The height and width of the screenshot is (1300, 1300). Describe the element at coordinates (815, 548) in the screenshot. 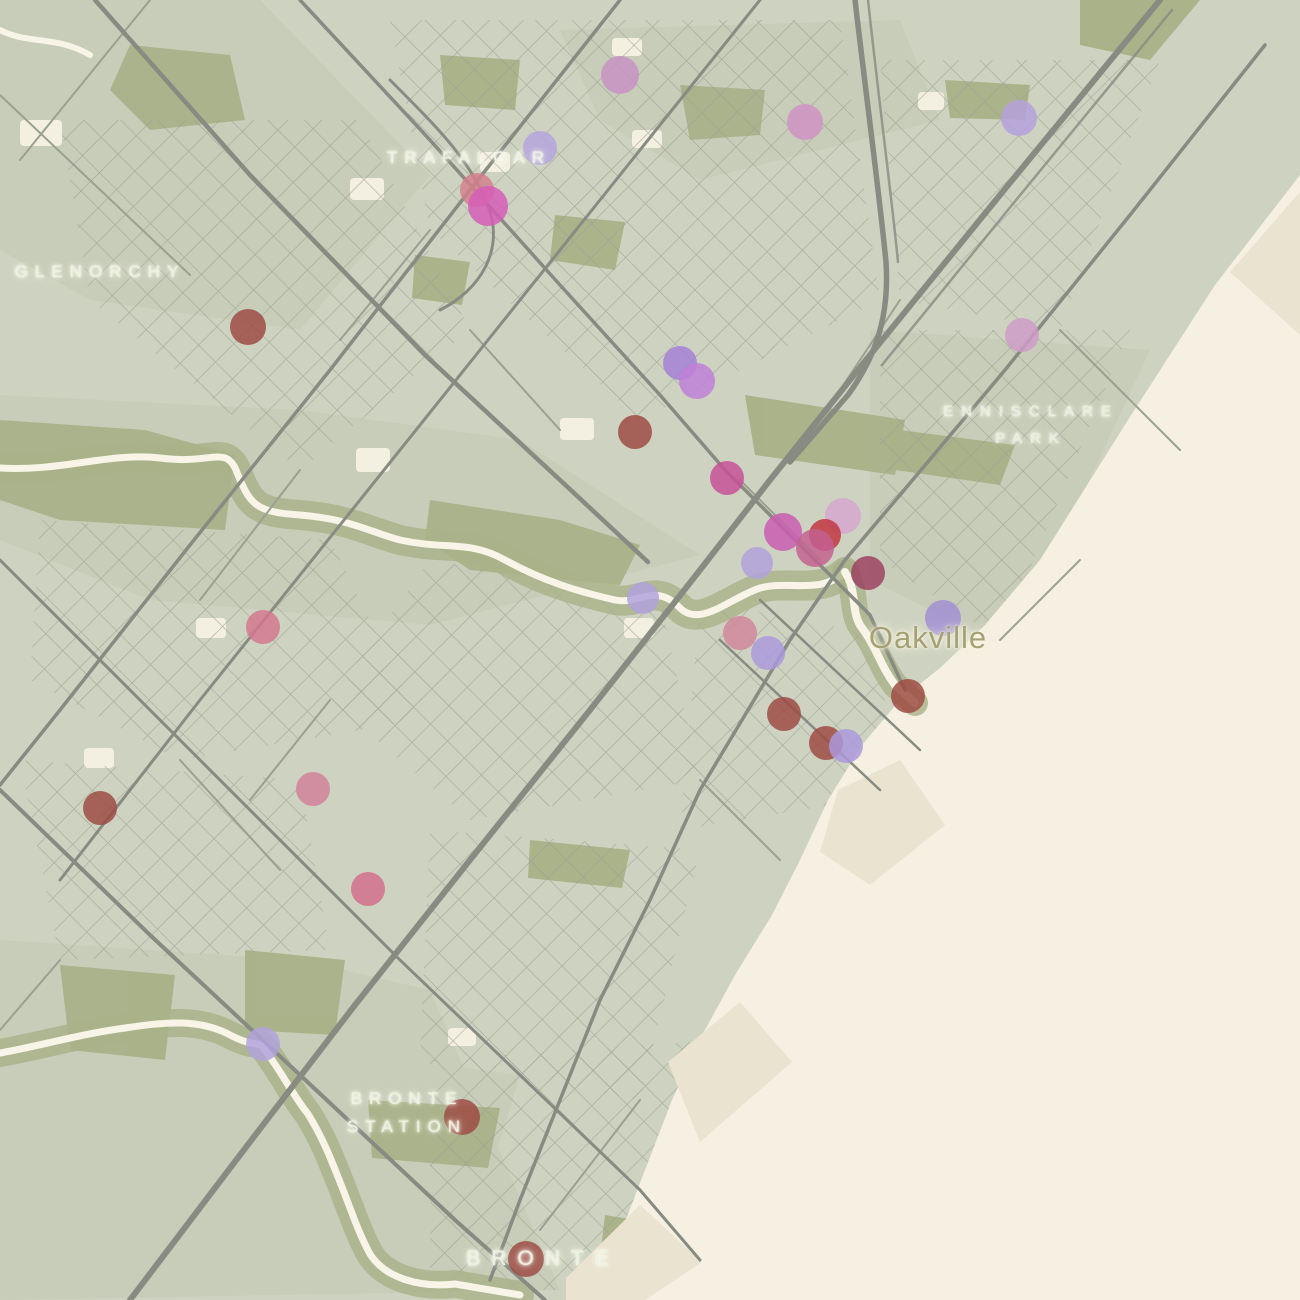

I see `map-marker-rose` at that location.